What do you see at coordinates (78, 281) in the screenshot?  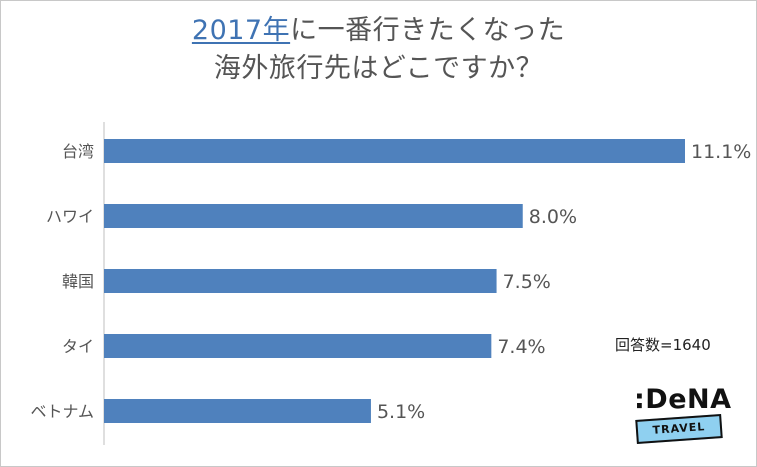 I see `category-label-2: 韓国` at bounding box center [78, 281].